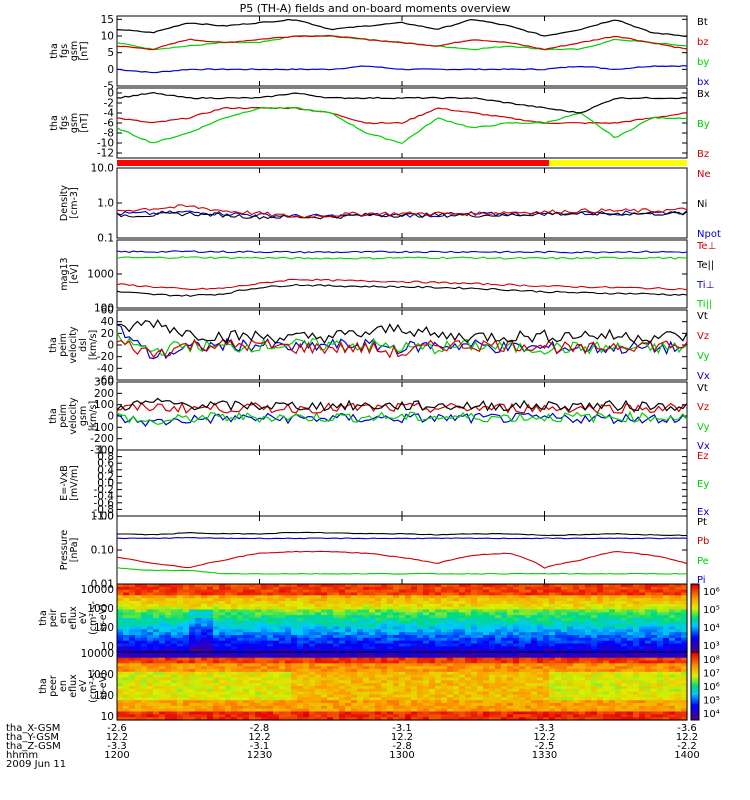 The width and height of the screenshot is (750, 800). I want to click on ytick-label-vel1-1: 40, so click(107, 322).